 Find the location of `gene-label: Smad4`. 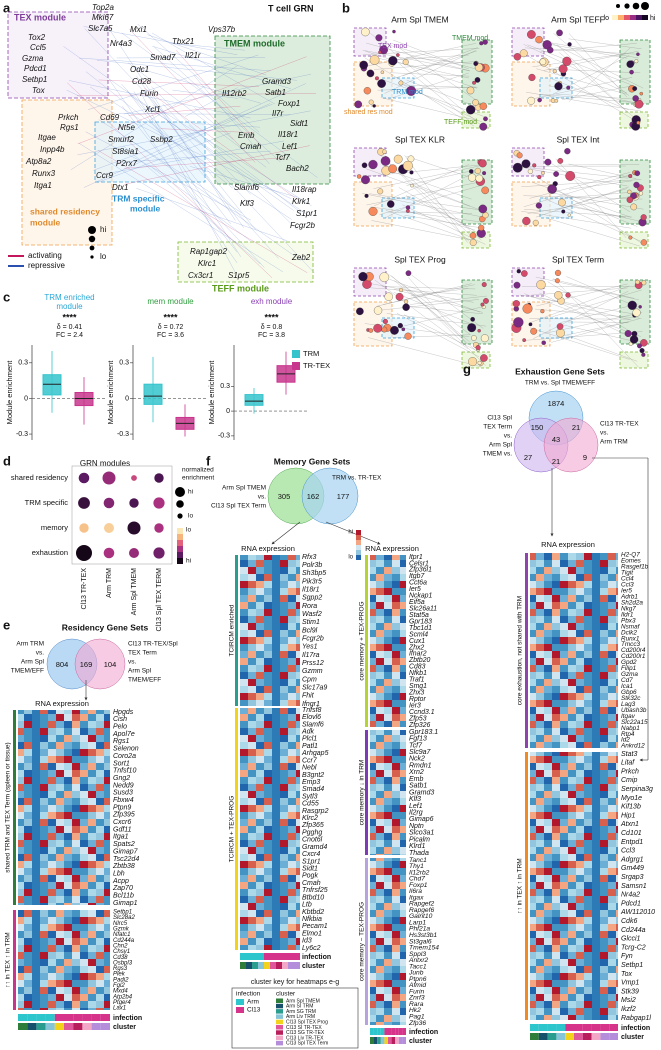

gene-label: Smad4 is located at coordinates (313, 789).